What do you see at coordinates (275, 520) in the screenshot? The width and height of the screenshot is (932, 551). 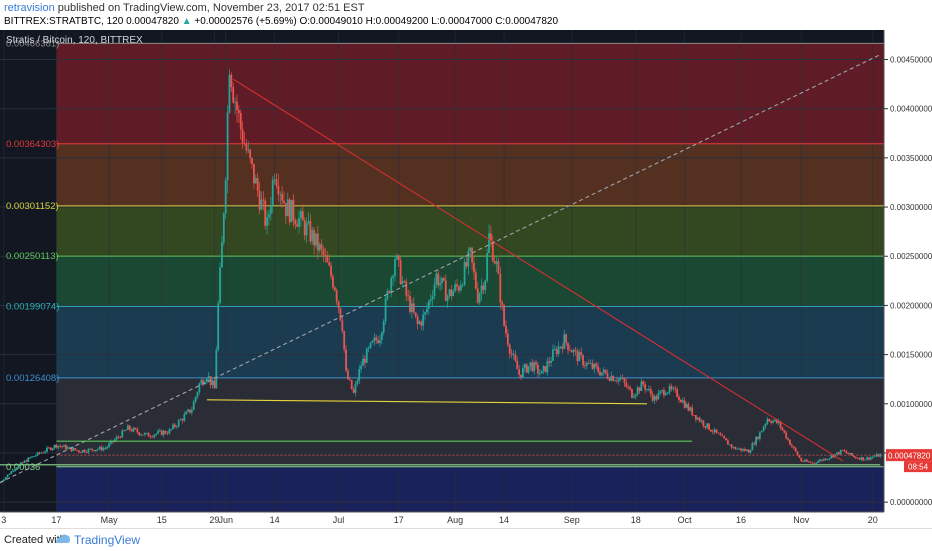 I see `time-tick-label: 14` at bounding box center [275, 520].